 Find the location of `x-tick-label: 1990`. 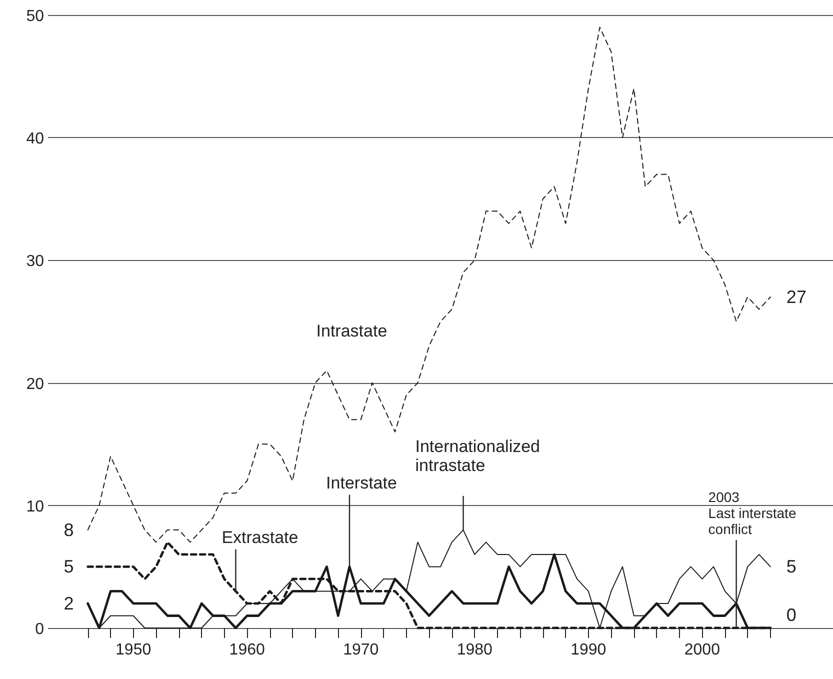

x-tick-label: 1990 is located at coordinates (588, 650).